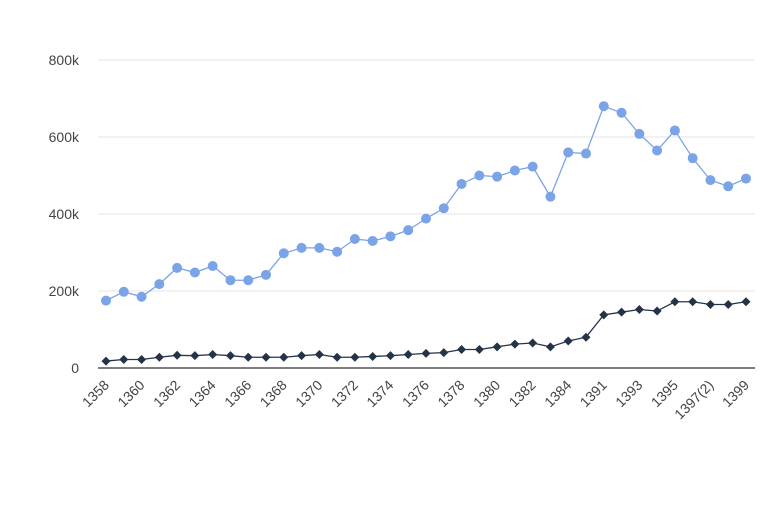  I want to click on x-tick-label: 1362, so click(166, 393).